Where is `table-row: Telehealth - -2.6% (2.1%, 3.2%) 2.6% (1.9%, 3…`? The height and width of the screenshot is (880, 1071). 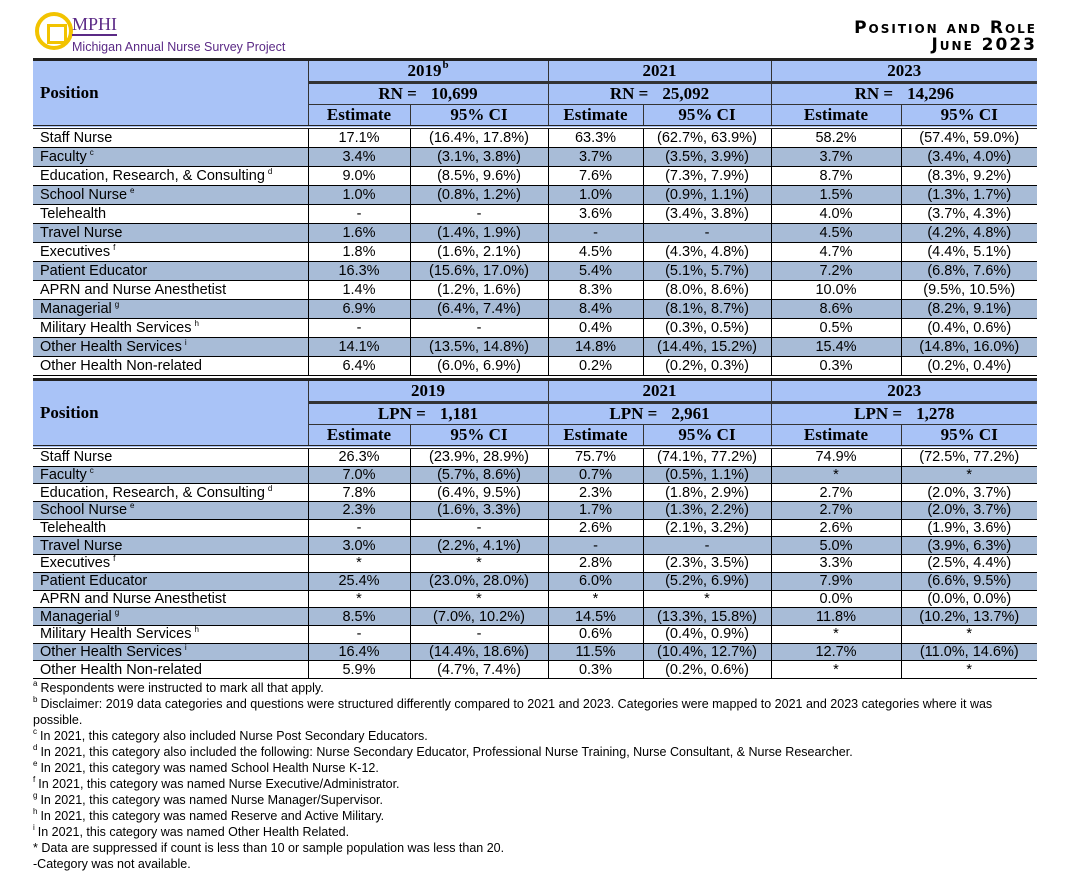
table-row: Telehealth - -2.6% (2.1%, 3.2%) 2.6% (1.9%, 3… is located at coordinates (535, 528).